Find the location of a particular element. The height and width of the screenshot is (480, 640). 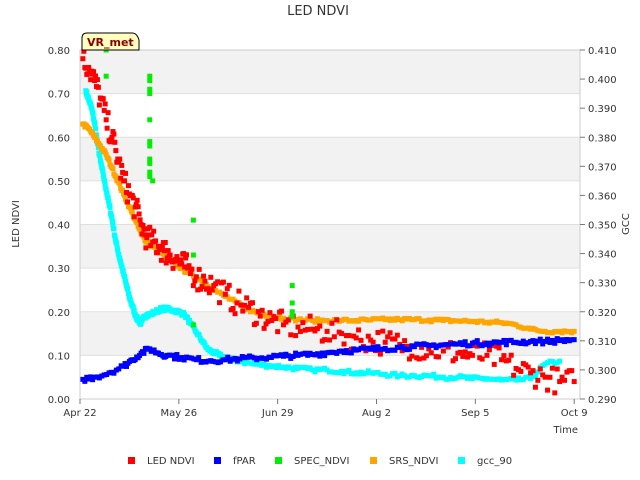

y-right-tick-label: 0.380 is located at coordinates (602, 138).